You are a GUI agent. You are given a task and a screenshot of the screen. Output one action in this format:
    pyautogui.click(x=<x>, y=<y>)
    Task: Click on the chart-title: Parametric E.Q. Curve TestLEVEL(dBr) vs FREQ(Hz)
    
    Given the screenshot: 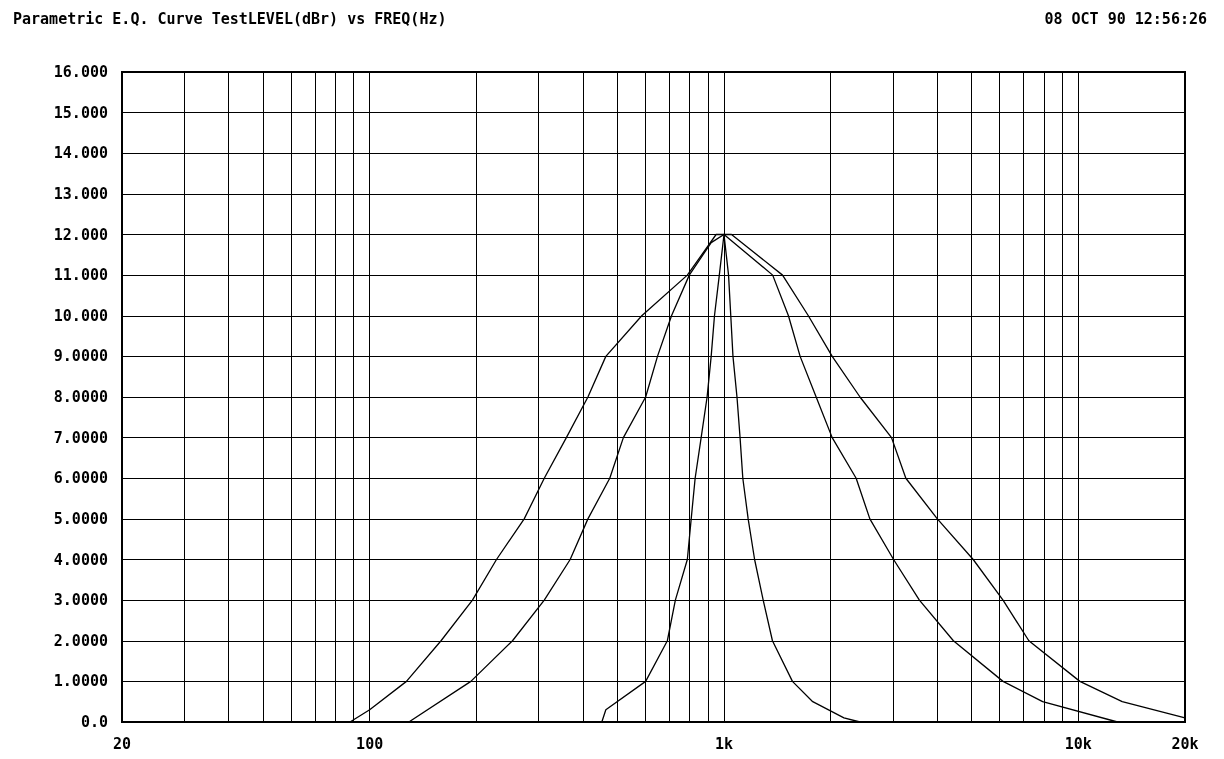 What is the action you would take?
    pyautogui.click(x=230, y=18)
    